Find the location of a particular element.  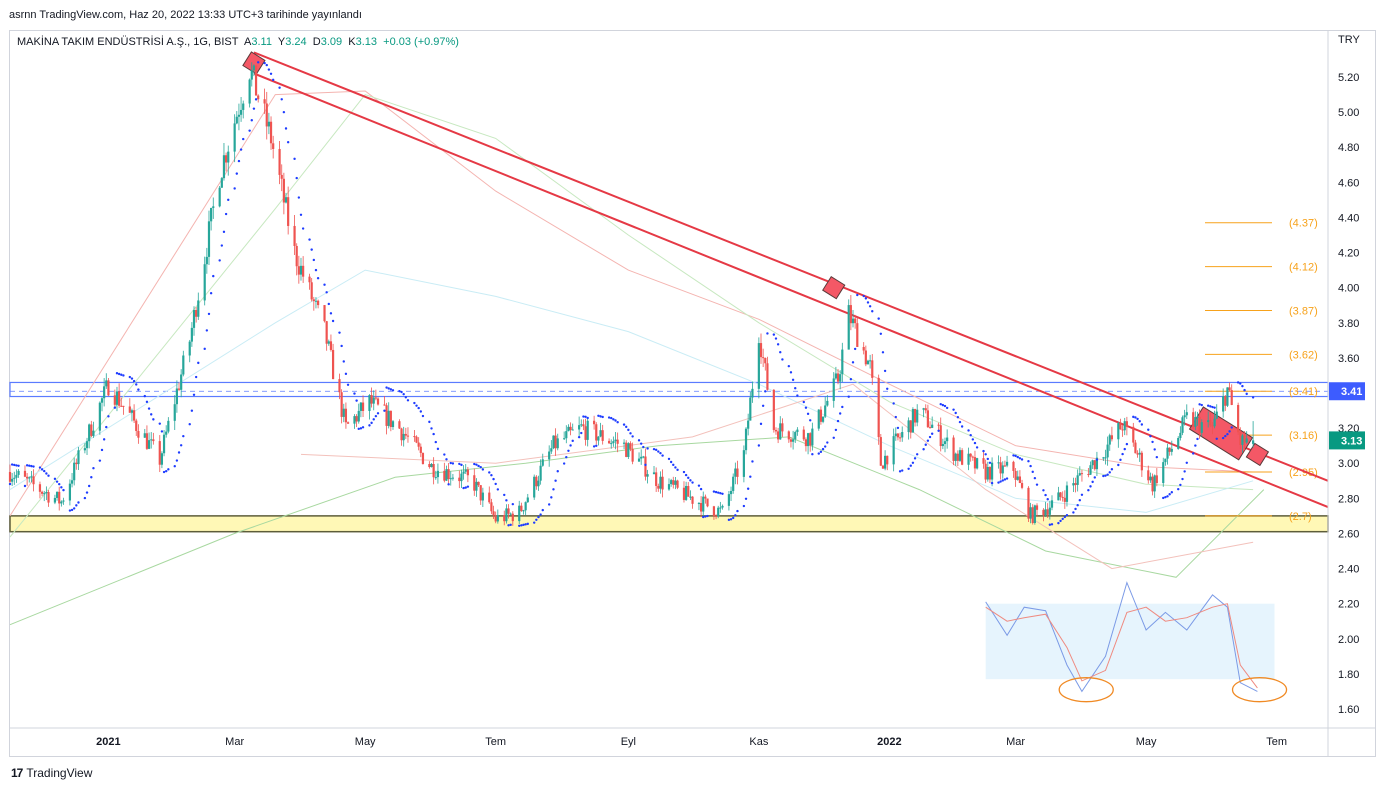

currency-label: TRY is located at coordinates (1349, 40).